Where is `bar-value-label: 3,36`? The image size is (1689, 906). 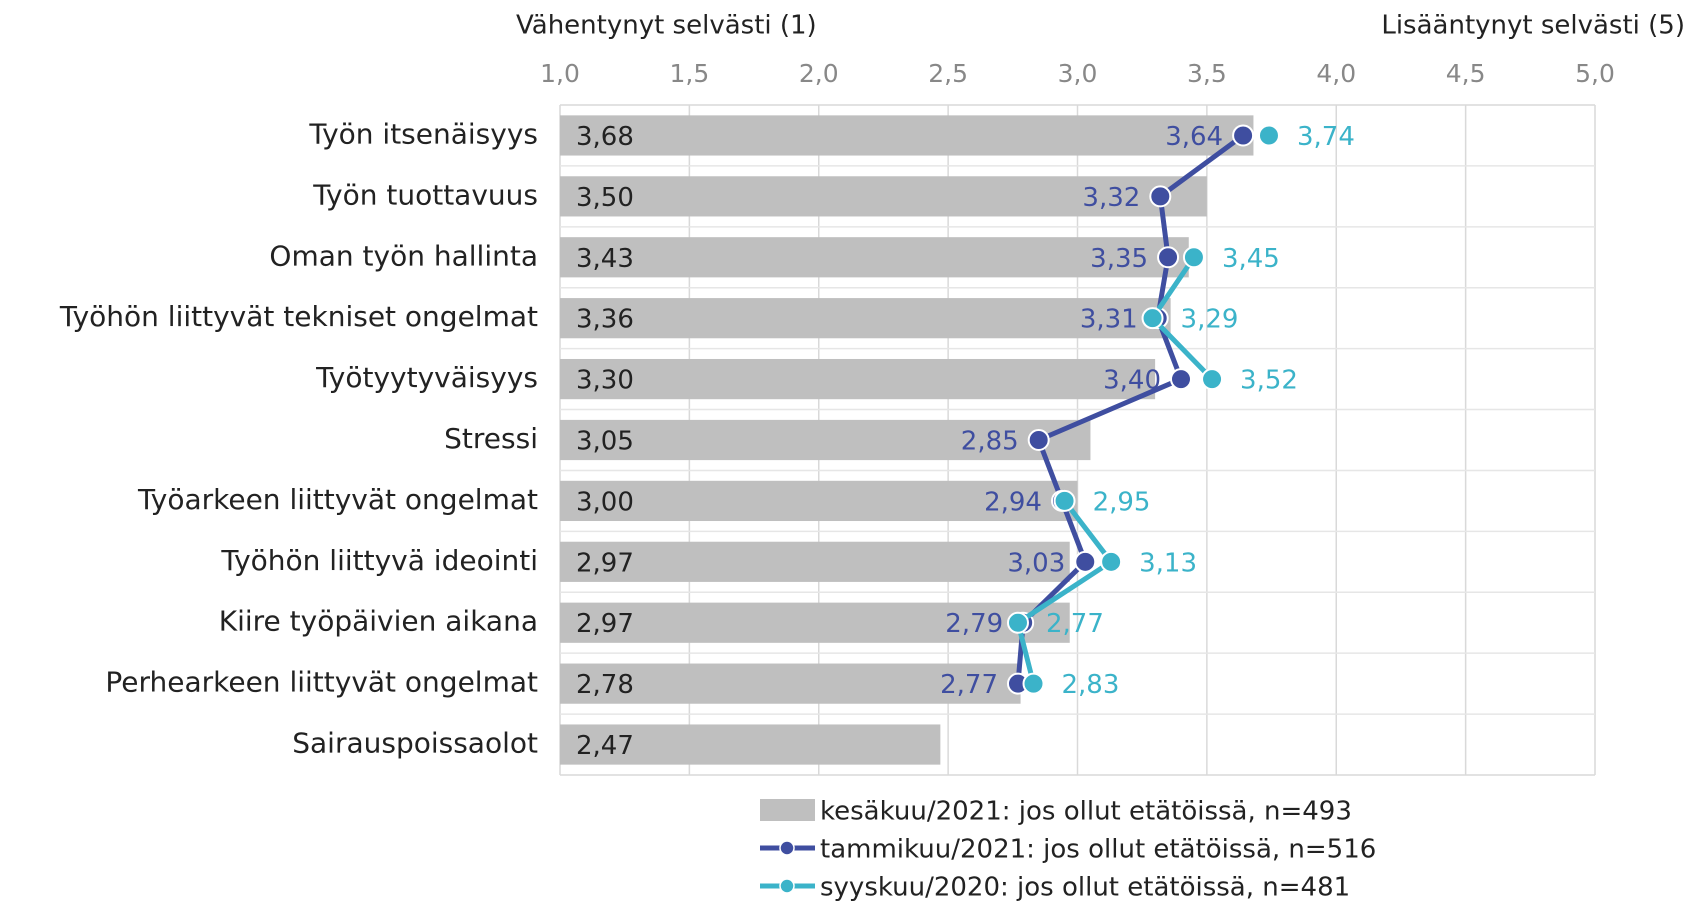
bar-value-label: 3,36 is located at coordinates (605, 320).